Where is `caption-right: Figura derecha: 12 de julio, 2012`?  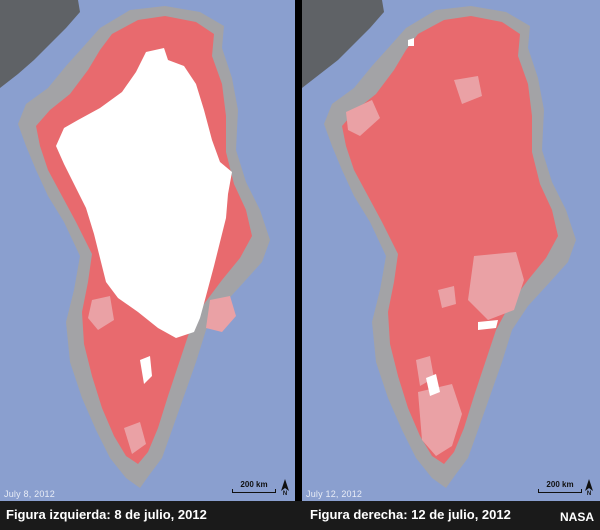 caption-right: Figura derecha: 12 de julio, 2012 is located at coordinates (410, 514).